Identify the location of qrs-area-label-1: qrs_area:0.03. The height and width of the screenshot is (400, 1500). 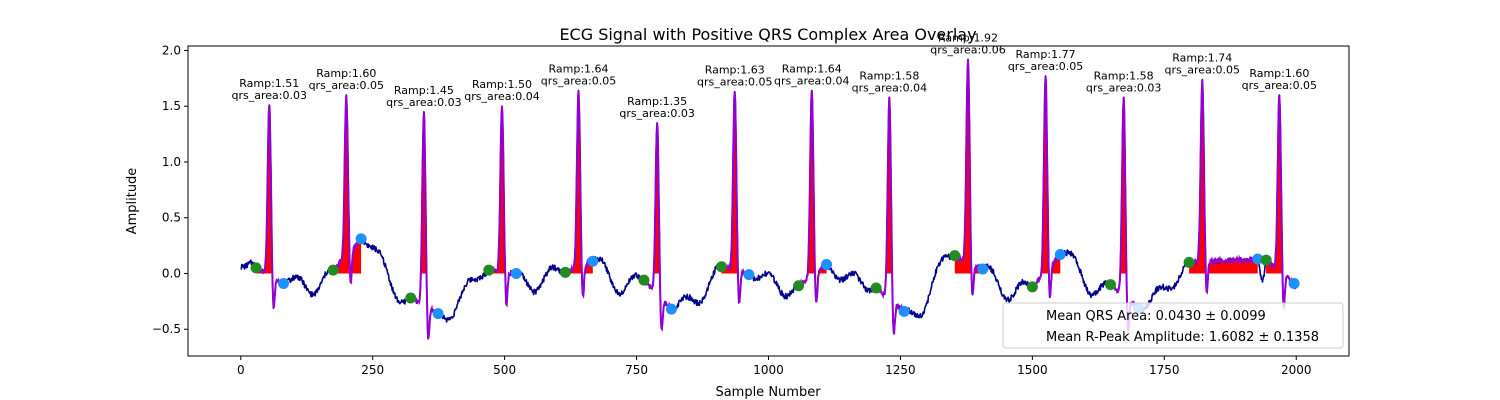
(269, 95).